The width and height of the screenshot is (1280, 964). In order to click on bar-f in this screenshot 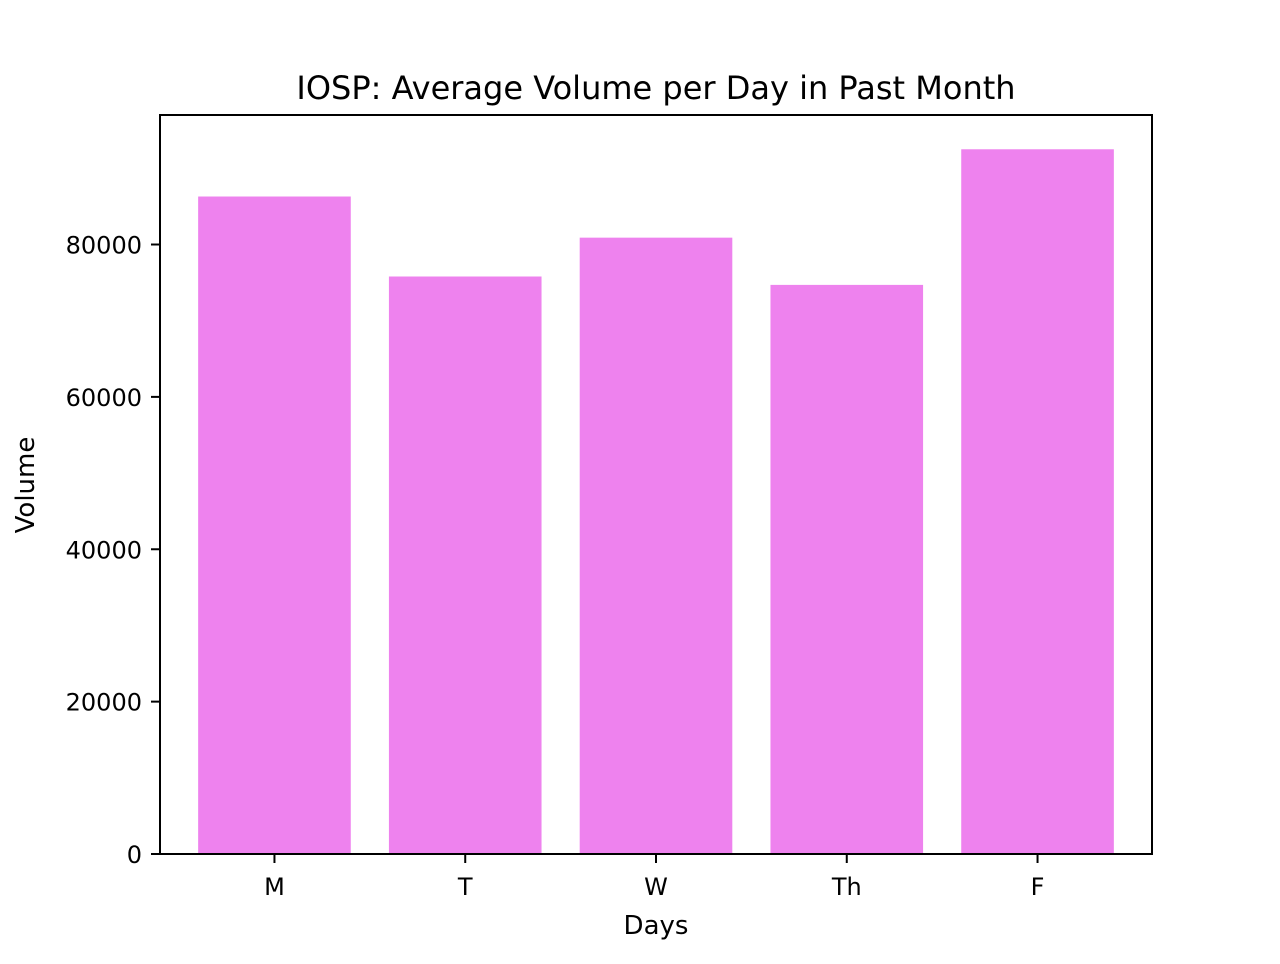, I will do `click(1037, 501)`.